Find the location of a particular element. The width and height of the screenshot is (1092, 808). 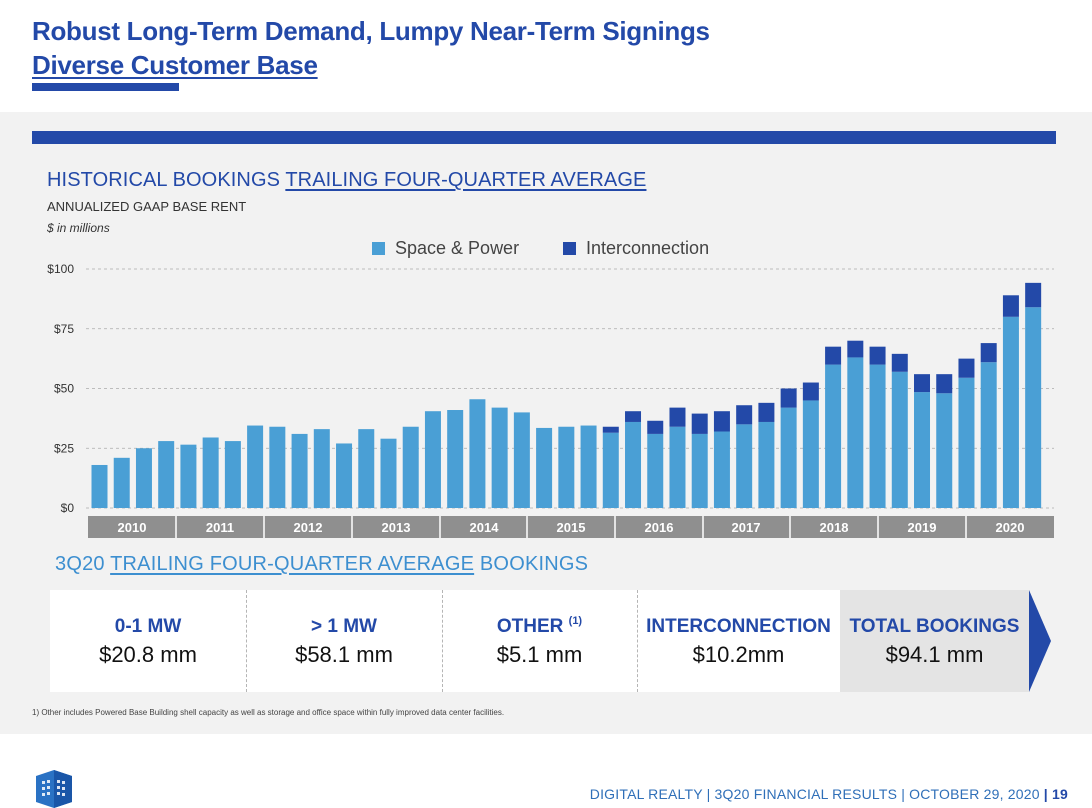

card-label: > 1 MW is located at coordinates (344, 626).